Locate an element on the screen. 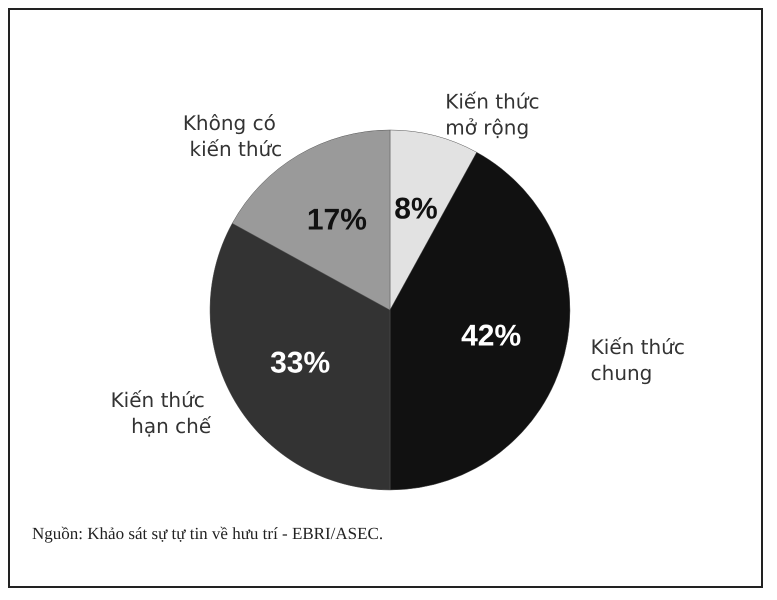 The height and width of the screenshot is (600, 777). text: Nguồn: Khảo sát sự tự tin về hưu trí - EBRI/ASEC. is located at coordinates (208, 533).